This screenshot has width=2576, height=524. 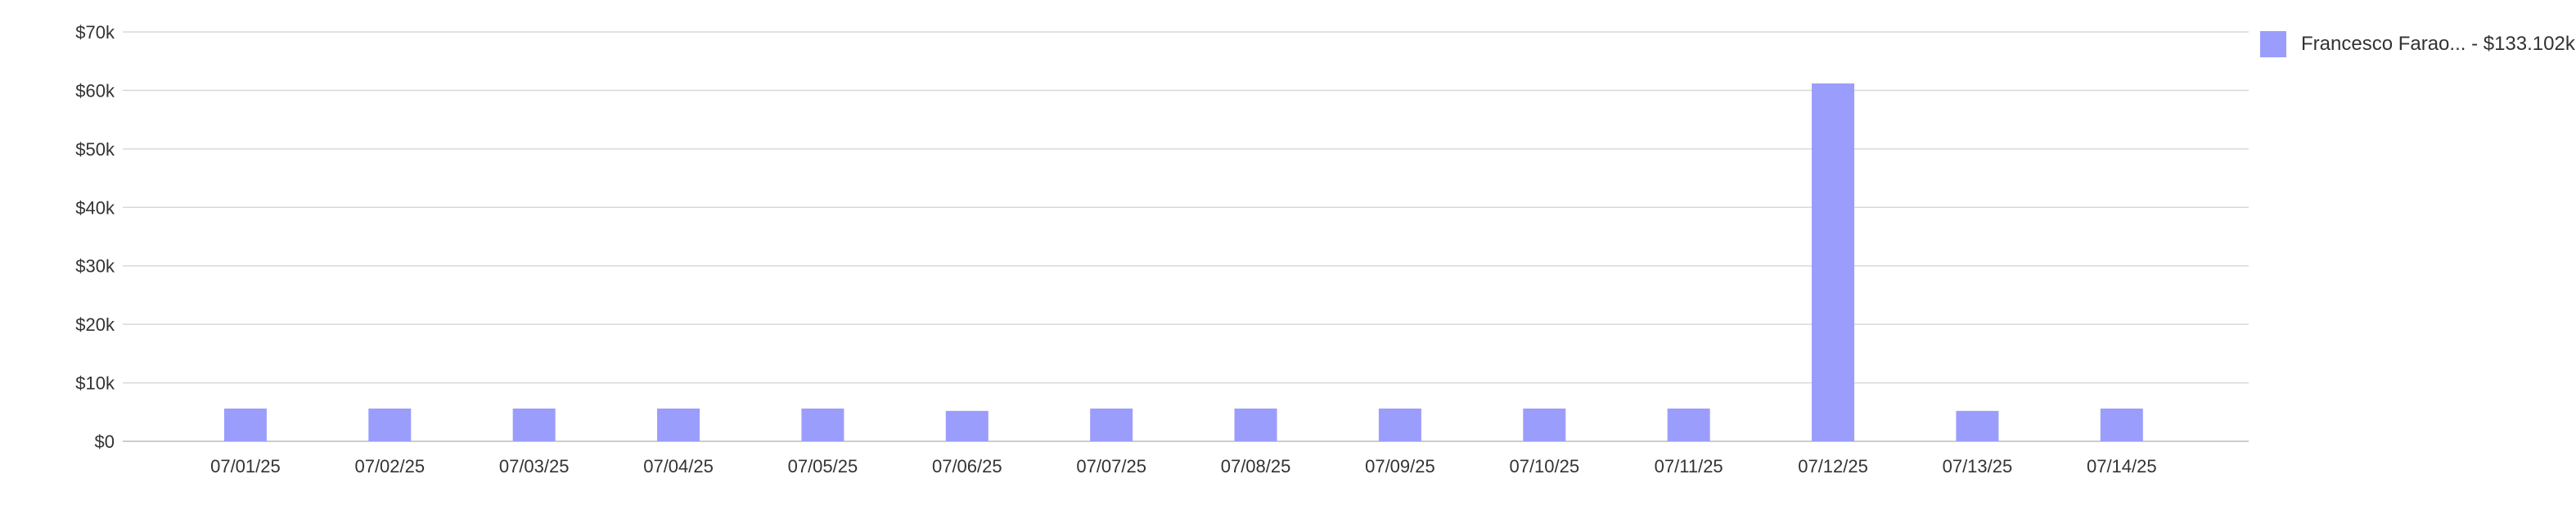 I want to click on x-tick-label: 07/14/25, so click(x=2122, y=466).